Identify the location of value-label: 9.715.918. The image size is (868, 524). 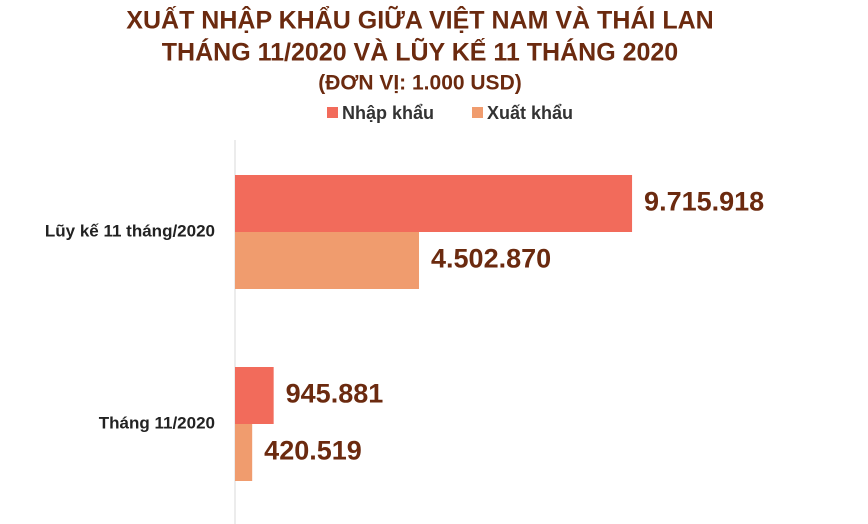
(704, 202).